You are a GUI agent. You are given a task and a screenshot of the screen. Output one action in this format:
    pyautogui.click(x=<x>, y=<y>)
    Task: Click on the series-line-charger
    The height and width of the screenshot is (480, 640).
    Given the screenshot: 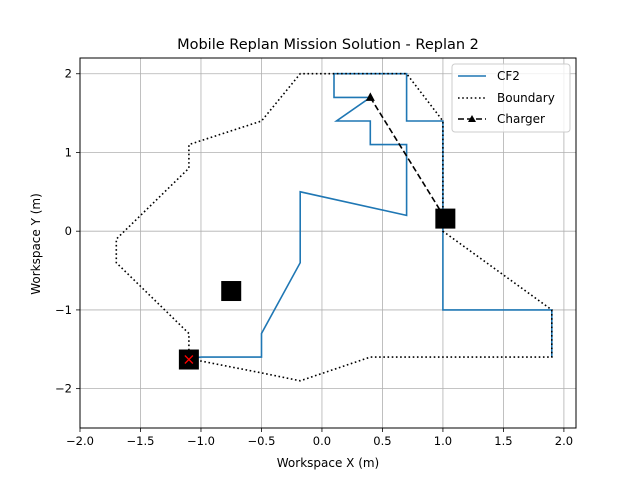 What is the action you would take?
    pyautogui.click(x=407, y=158)
    